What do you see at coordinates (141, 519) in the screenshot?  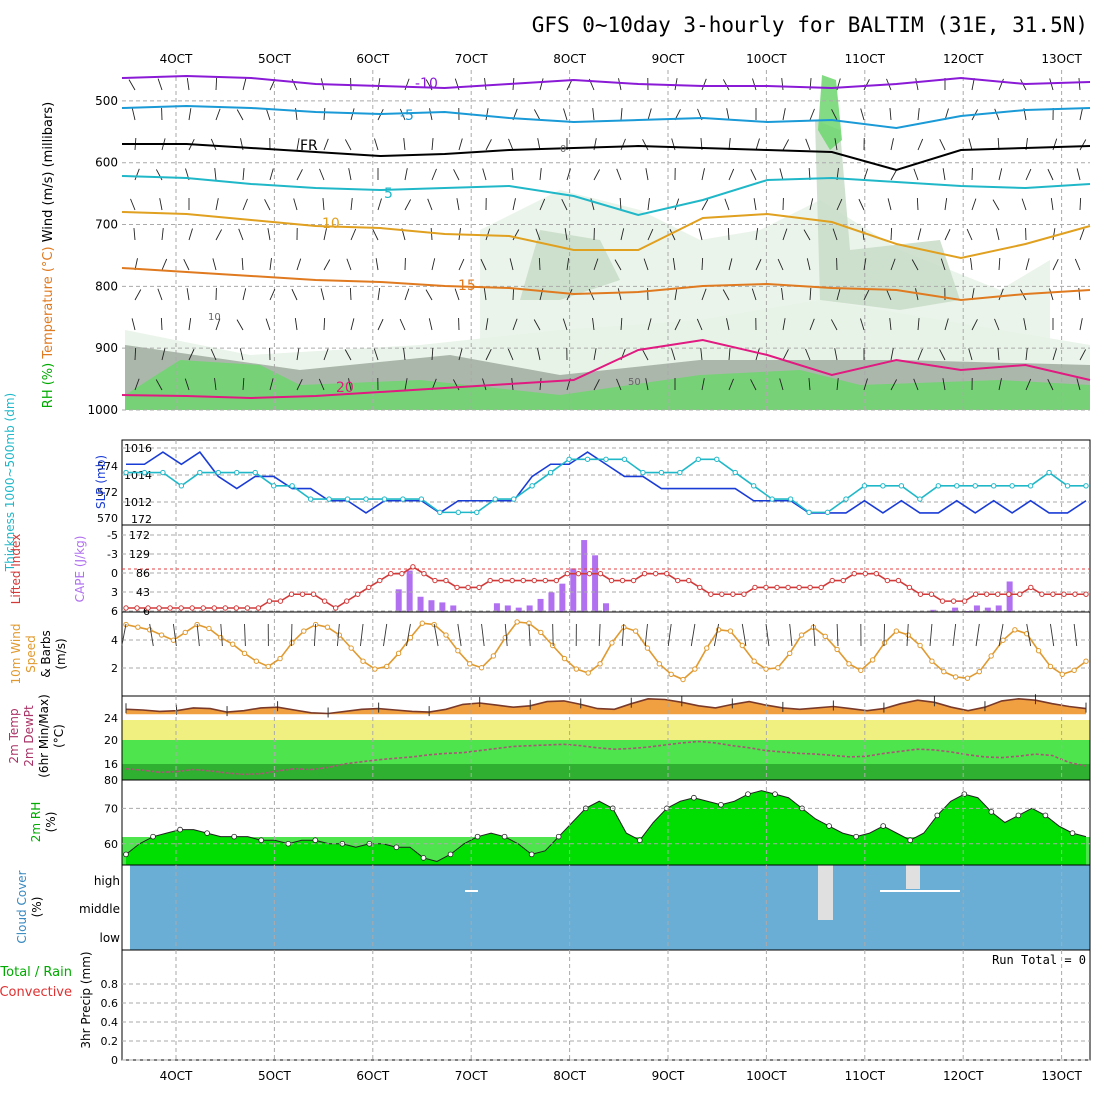 I see `slp-bottom-tick: 172` at bounding box center [141, 519].